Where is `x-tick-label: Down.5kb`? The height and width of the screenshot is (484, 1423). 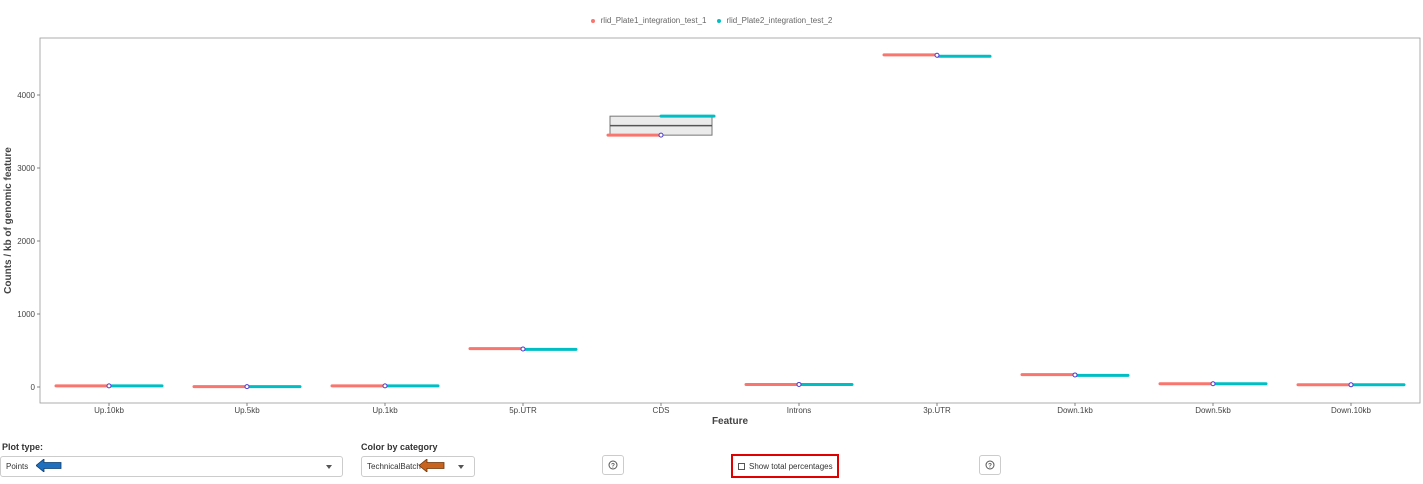
x-tick-label: Down.5kb is located at coordinates (1213, 410).